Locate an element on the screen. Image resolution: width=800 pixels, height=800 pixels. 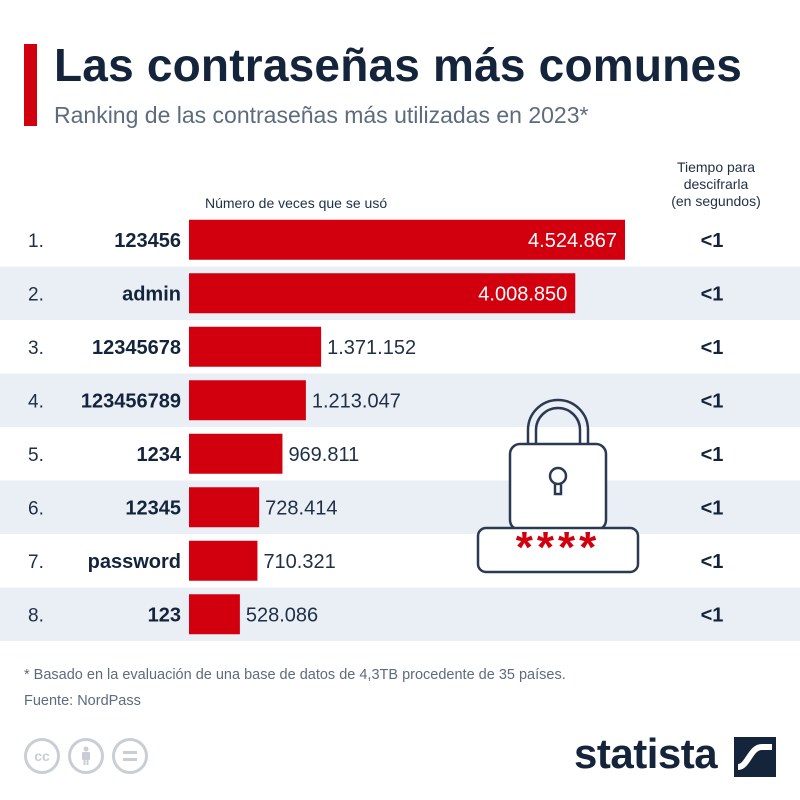
password-label: 123456789 is located at coordinates (131, 401).